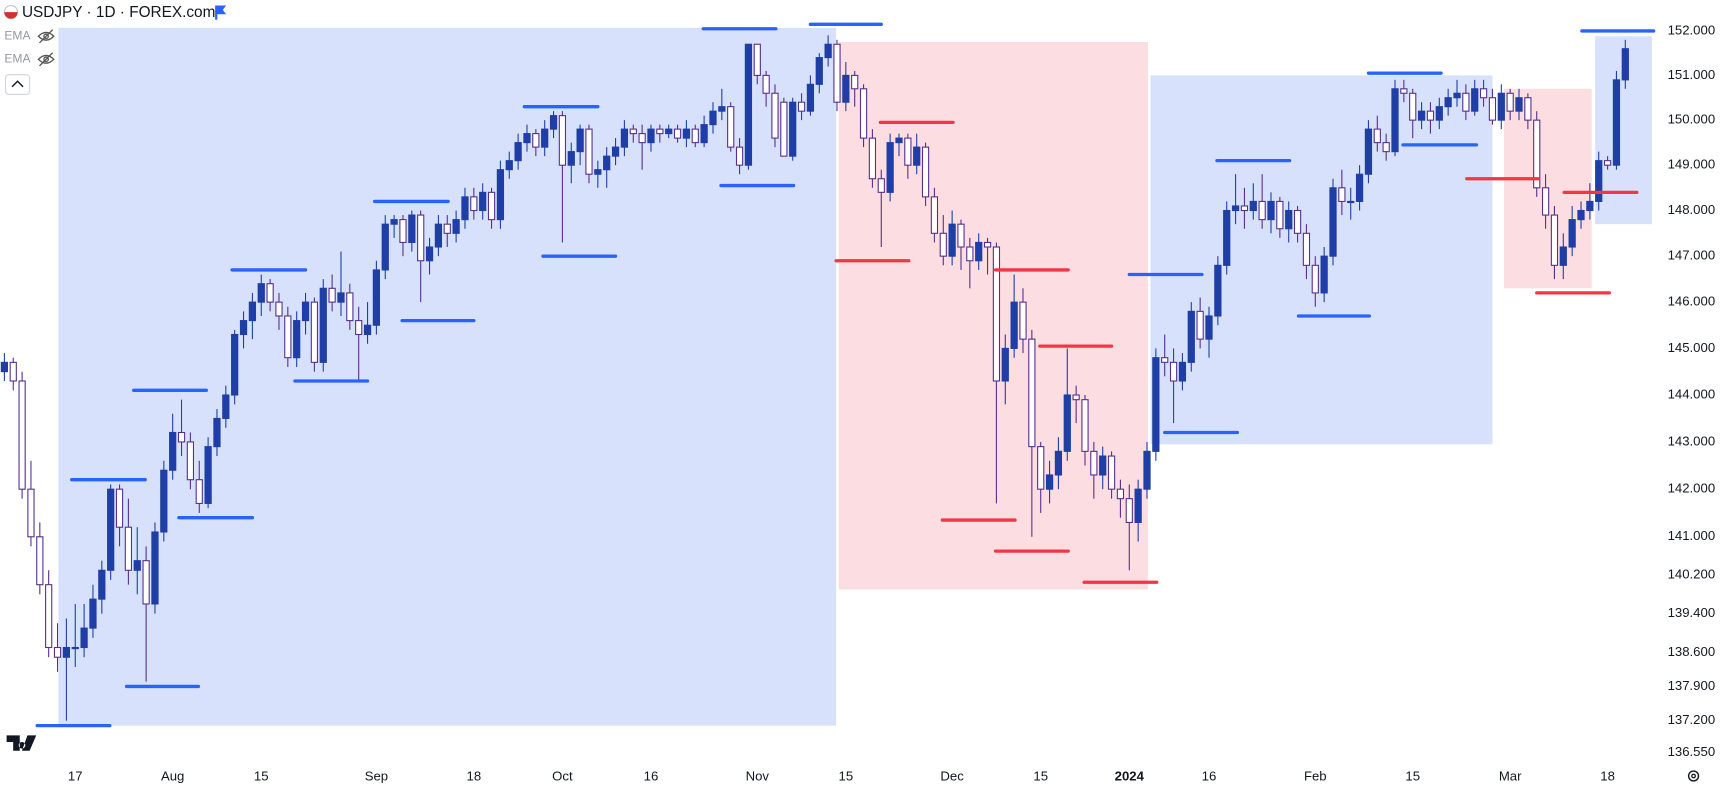 The width and height of the screenshot is (1721, 787). I want to click on y-tick-label: 143.000, so click(1692, 440).